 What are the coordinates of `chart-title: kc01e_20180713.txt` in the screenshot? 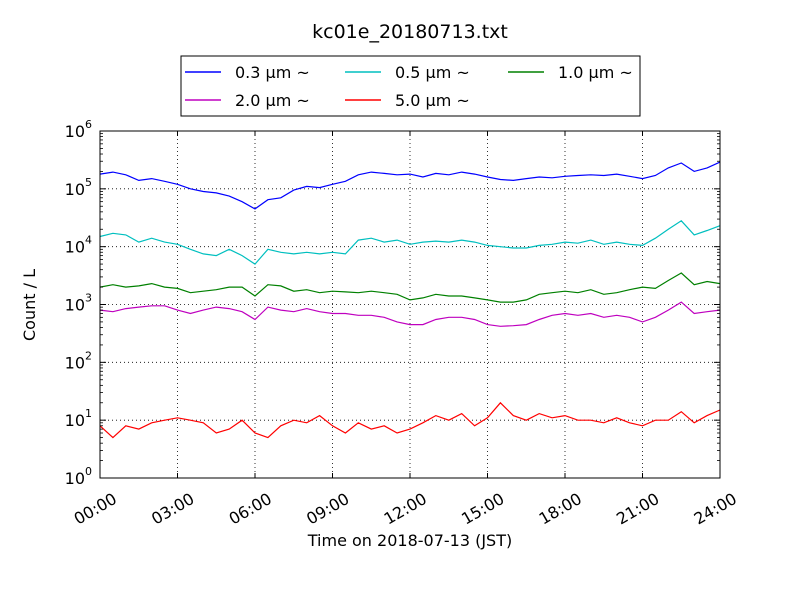 It's located at (410, 32).